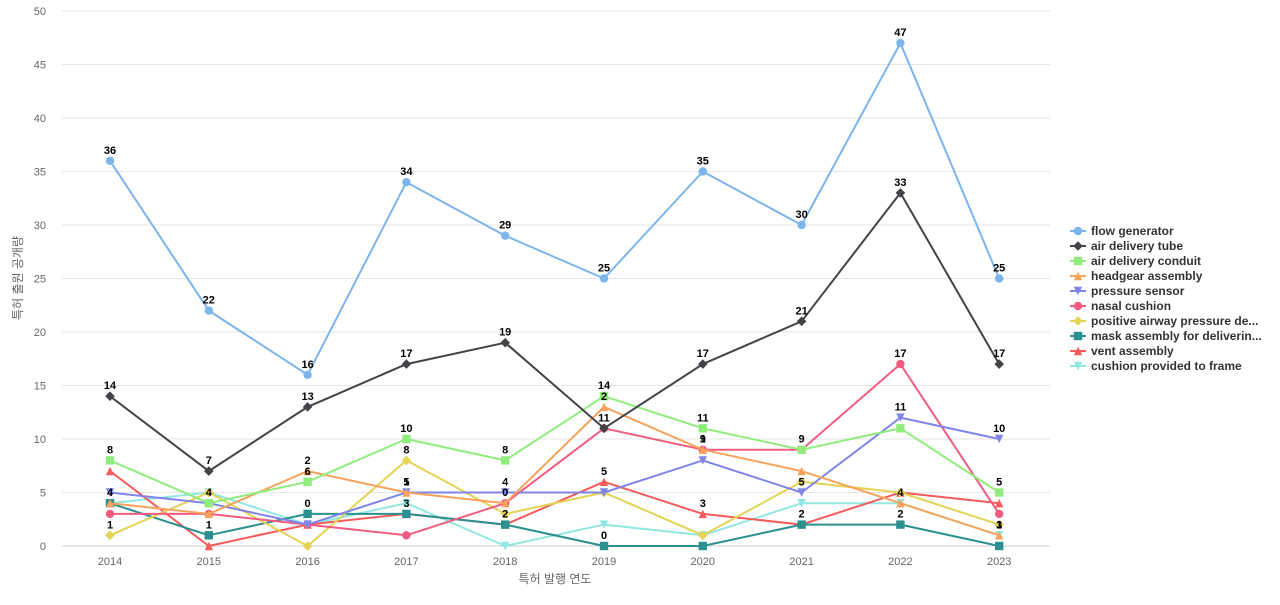 This screenshot has width=1280, height=605. I want to click on series-pressure-sensor, so click(554, 471).